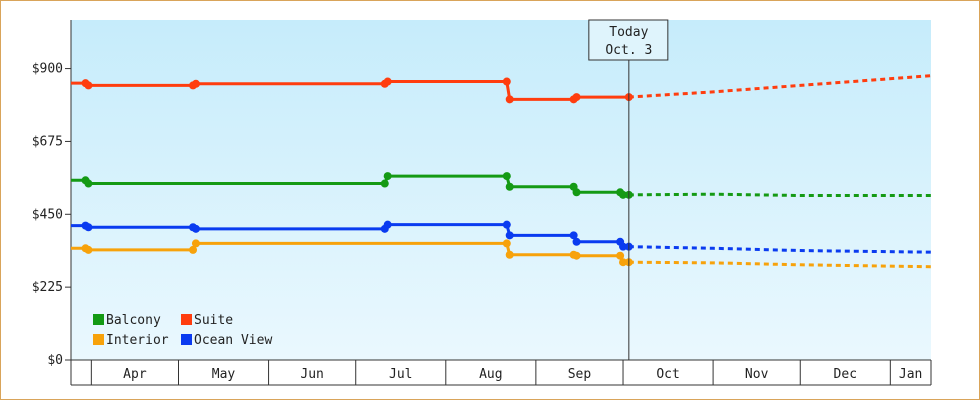 The image size is (980, 400). I want to click on y-tick-label: $225, so click(47, 287).